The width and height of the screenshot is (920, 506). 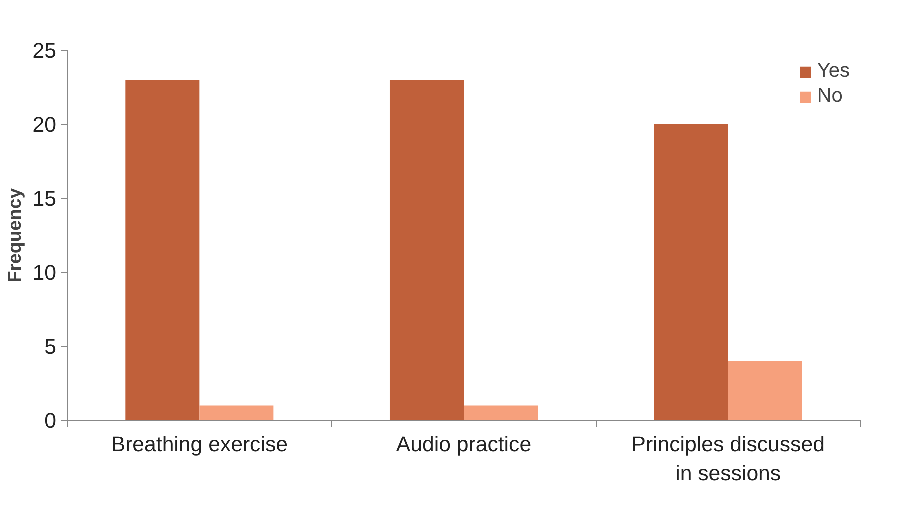 What do you see at coordinates (44, 199) in the screenshot?
I see `y-tick-label: 15` at bounding box center [44, 199].